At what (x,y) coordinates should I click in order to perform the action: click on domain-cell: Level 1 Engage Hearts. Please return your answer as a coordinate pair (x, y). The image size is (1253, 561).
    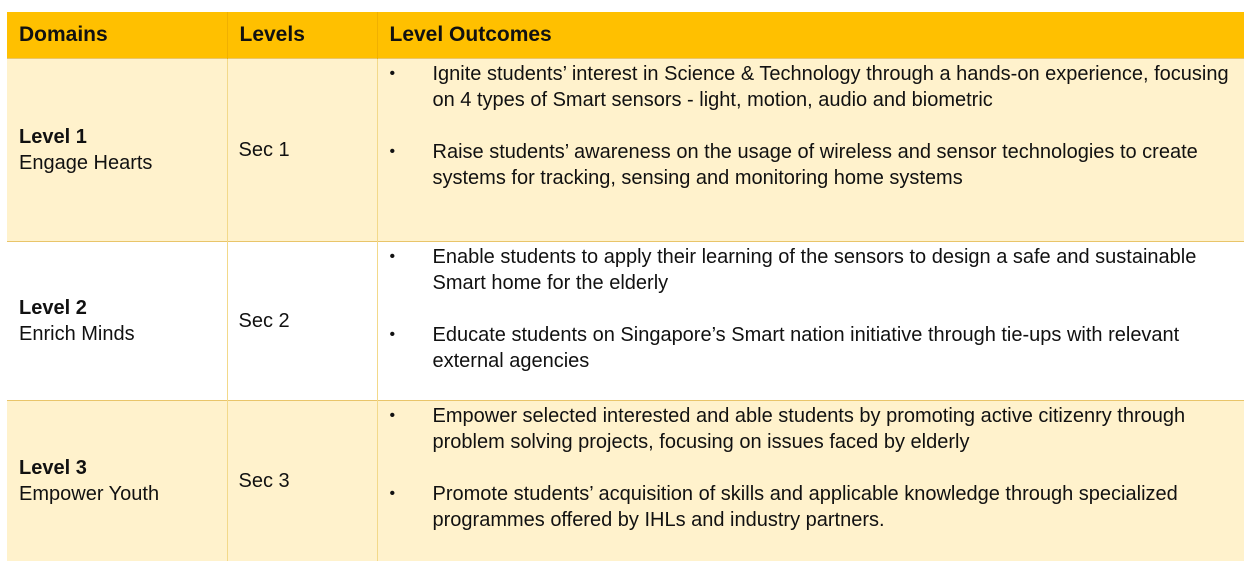
    Looking at the image, I should click on (117, 150).